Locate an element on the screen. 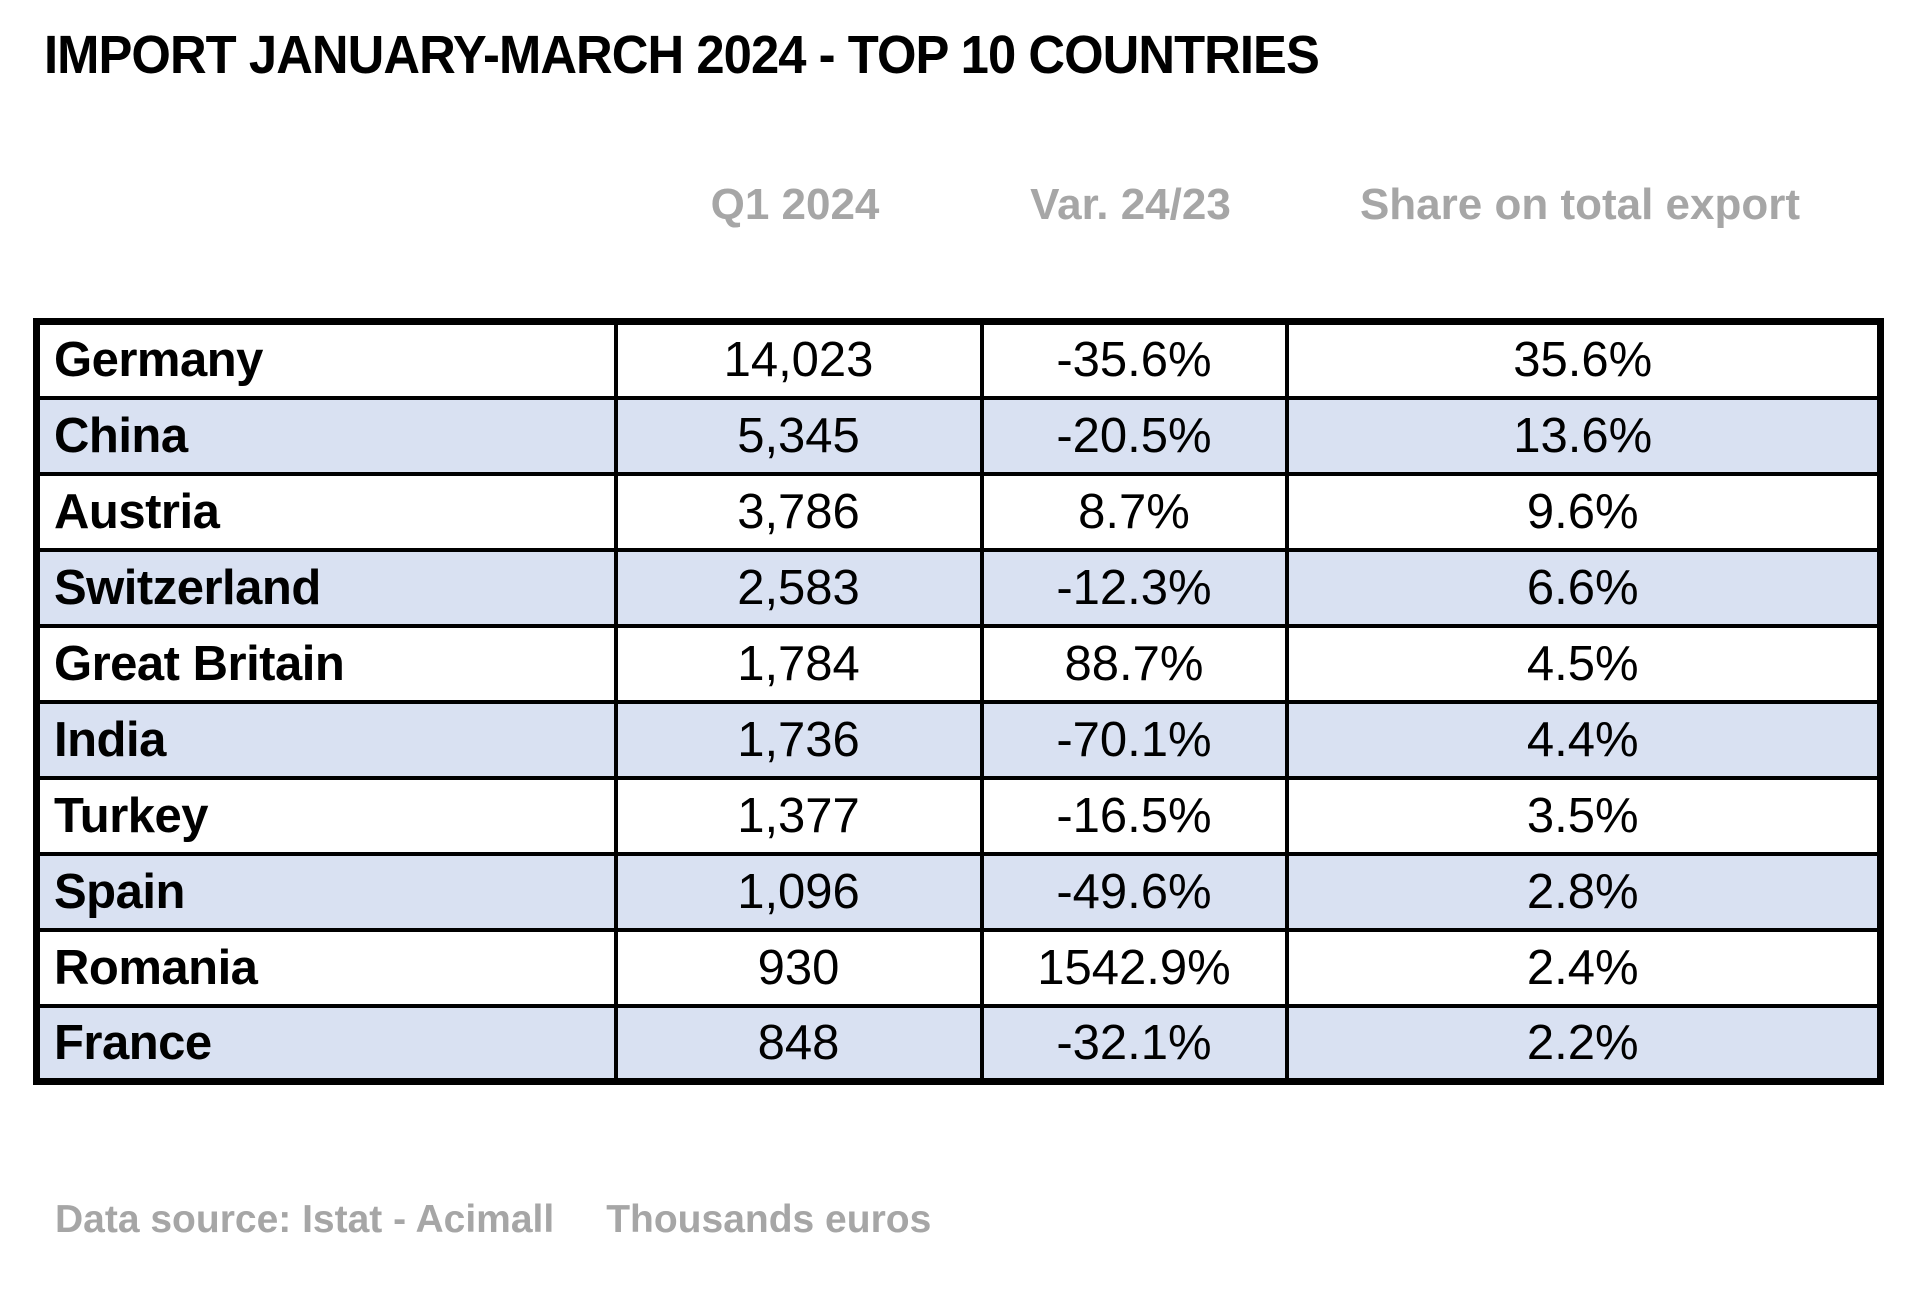 The image size is (1920, 1290). share-value-cell: 2.4% is located at coordinates (1583, 967).